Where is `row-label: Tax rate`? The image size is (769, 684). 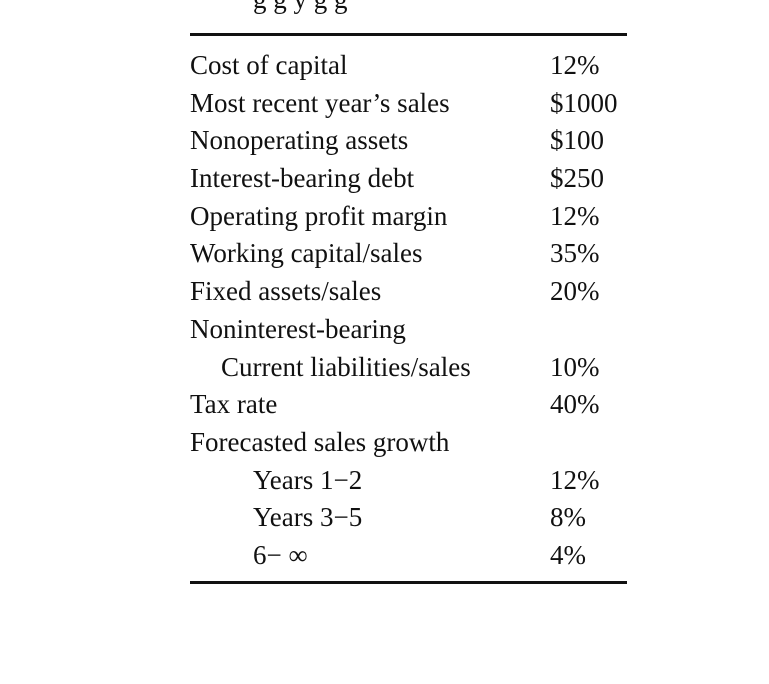
row-label: Tax rate is located at coordinates (234, 404).